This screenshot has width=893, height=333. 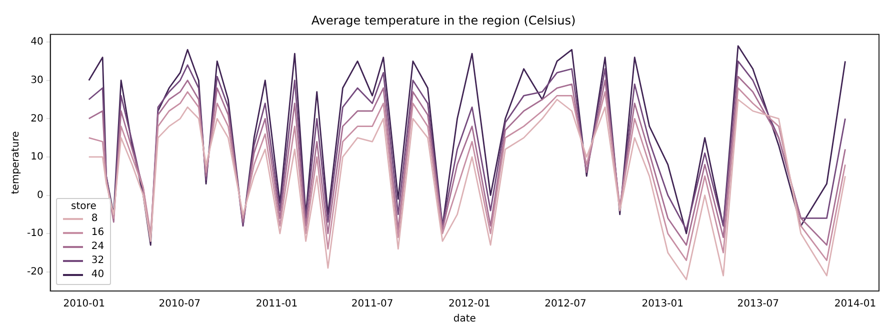 I want to click on y-axis-title: temperature, so click(x=16, y=162).